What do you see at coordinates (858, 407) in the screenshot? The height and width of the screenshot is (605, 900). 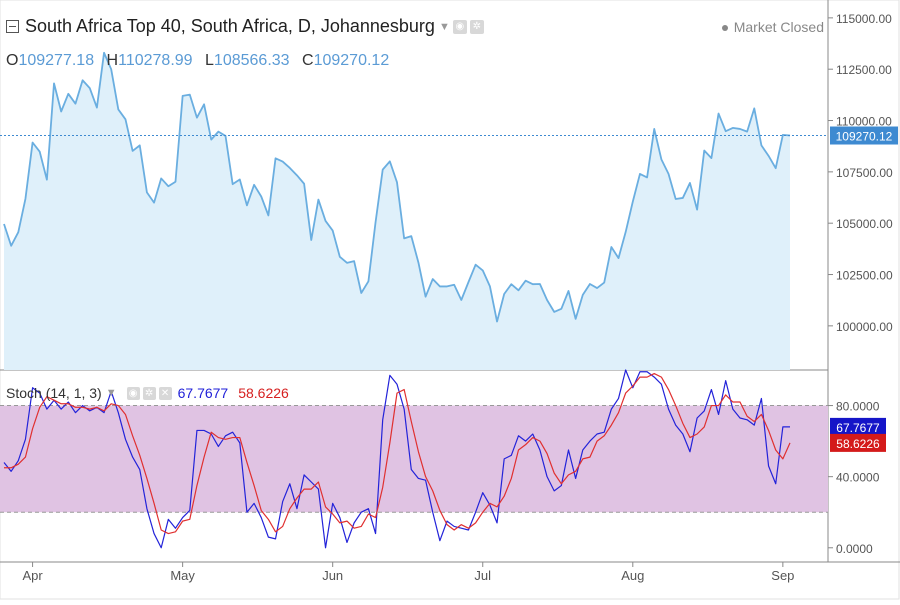 I see `stoch-y-tick-label: 80.0000` at bounding box center [858, 407].